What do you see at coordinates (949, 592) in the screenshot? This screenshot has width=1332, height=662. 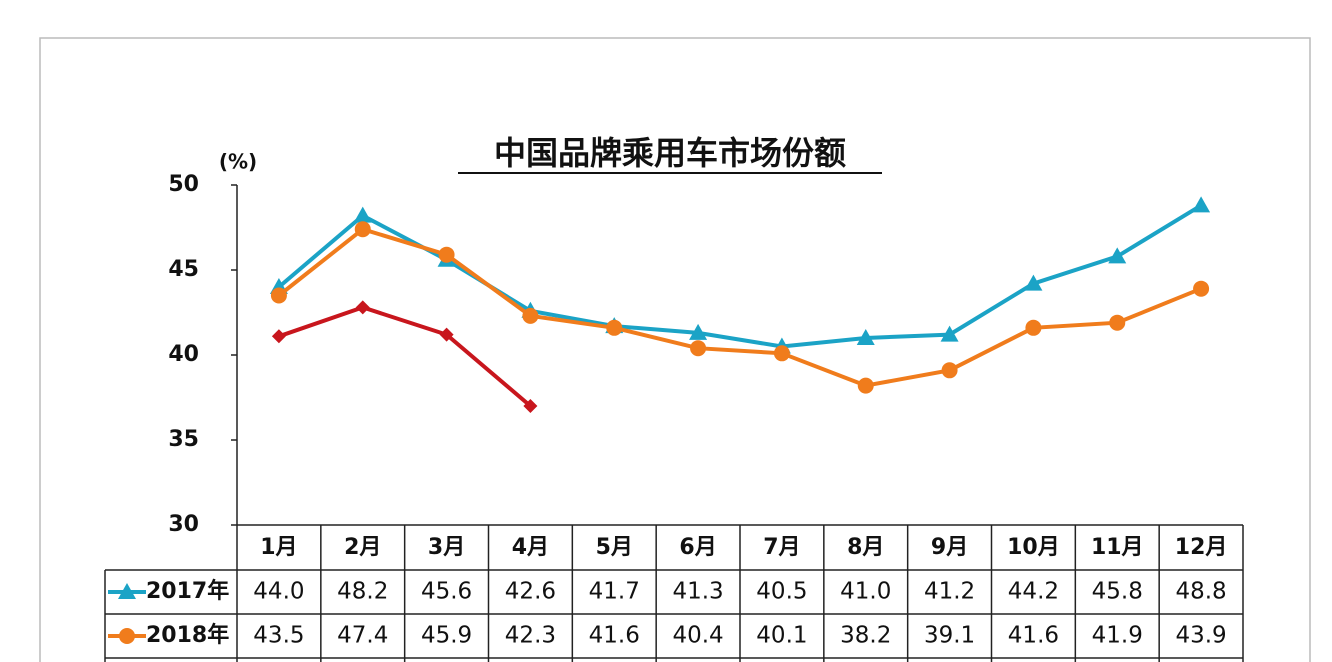 I see `table-value: 41.2` at bounding box center [949, 592].